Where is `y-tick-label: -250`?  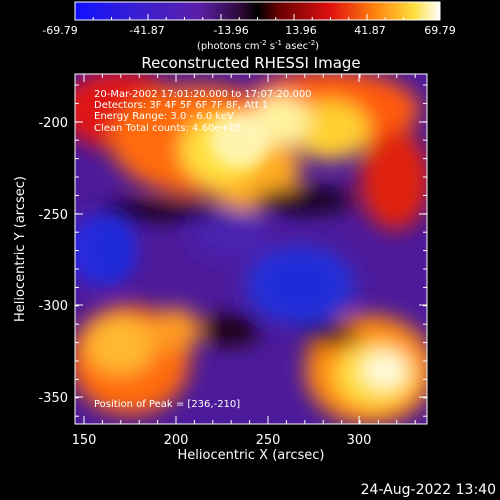
y-tick-label: -250 is located at coordinates (53, 215).